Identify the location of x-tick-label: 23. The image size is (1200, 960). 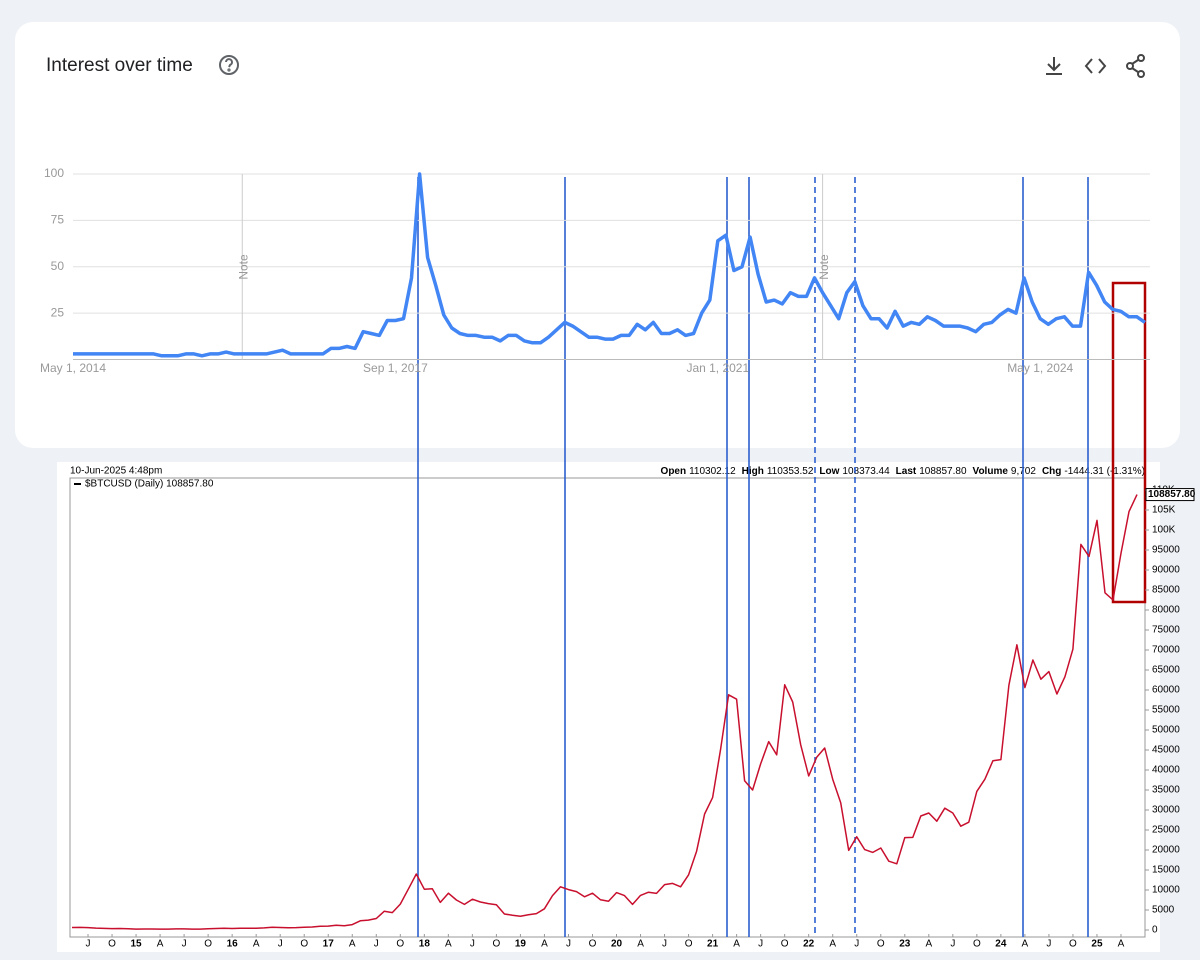
(905, 944).